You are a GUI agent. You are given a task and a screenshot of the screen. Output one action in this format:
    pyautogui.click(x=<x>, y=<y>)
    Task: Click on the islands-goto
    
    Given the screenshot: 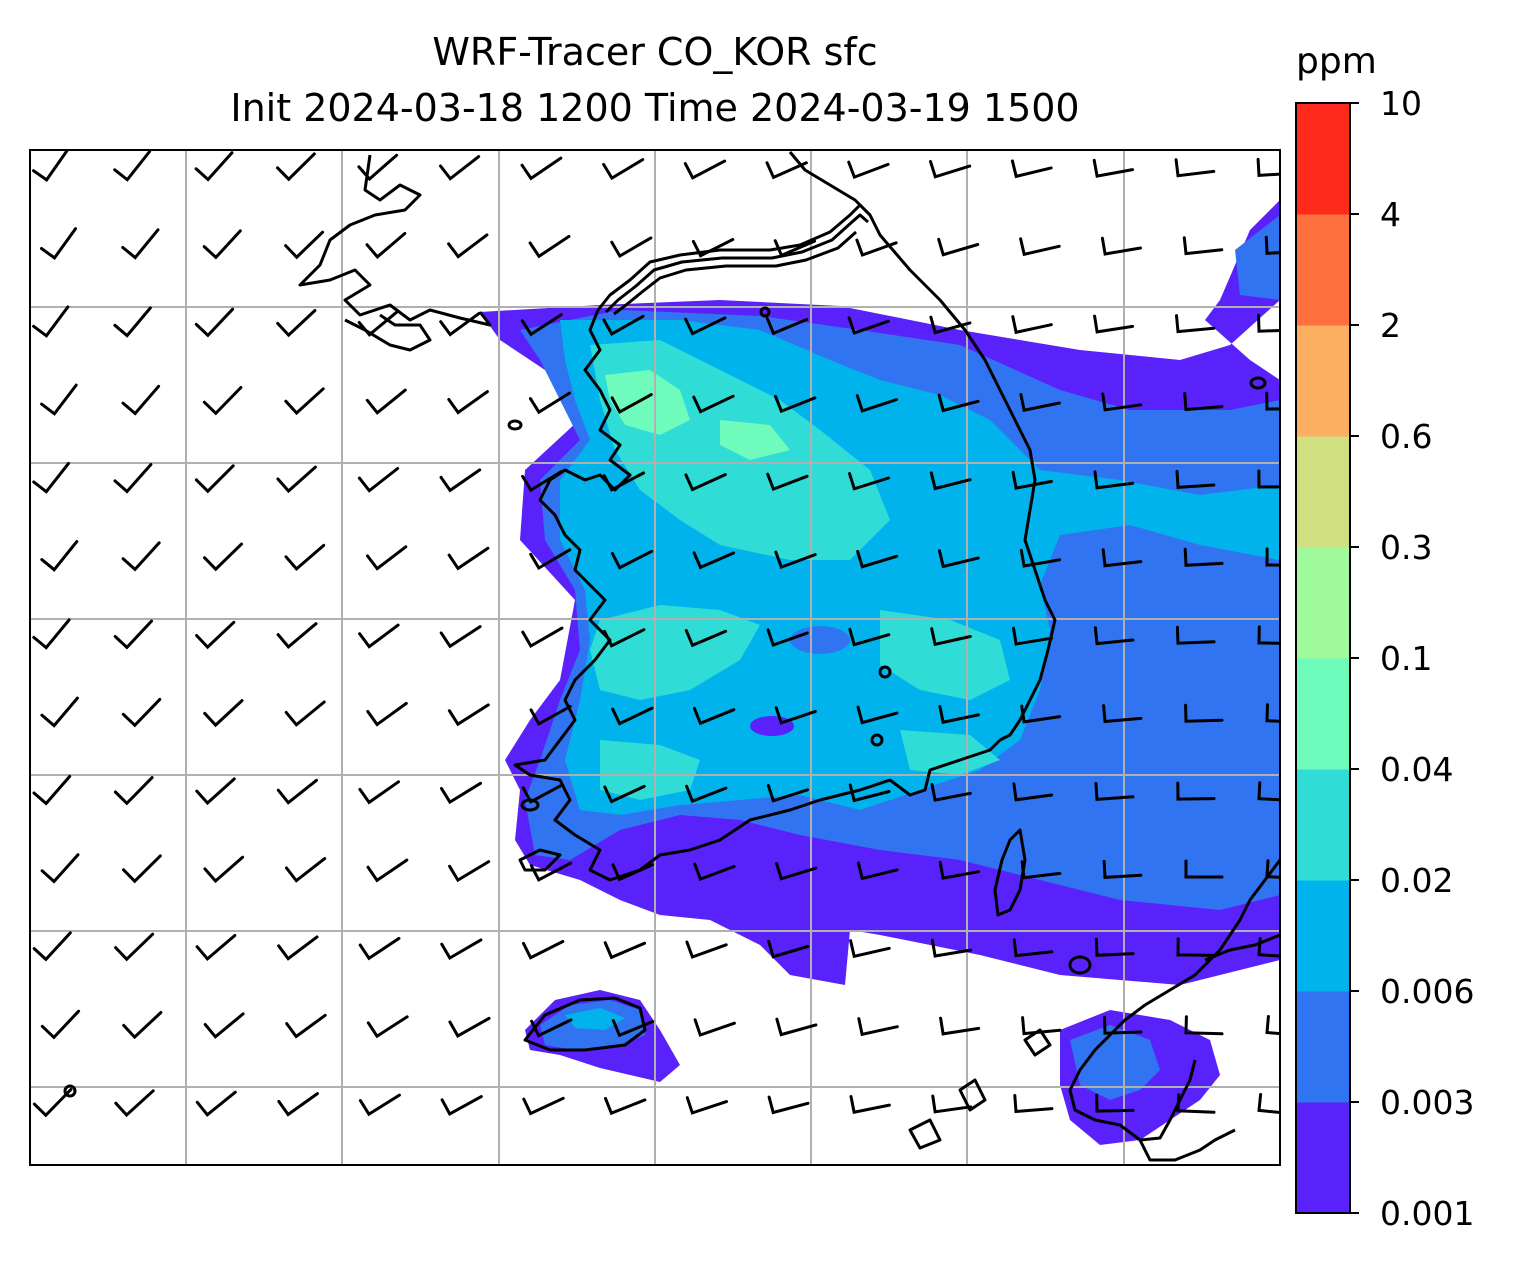 What is the action you would take?
    pyautogui.click(x=980, y=1089)
    